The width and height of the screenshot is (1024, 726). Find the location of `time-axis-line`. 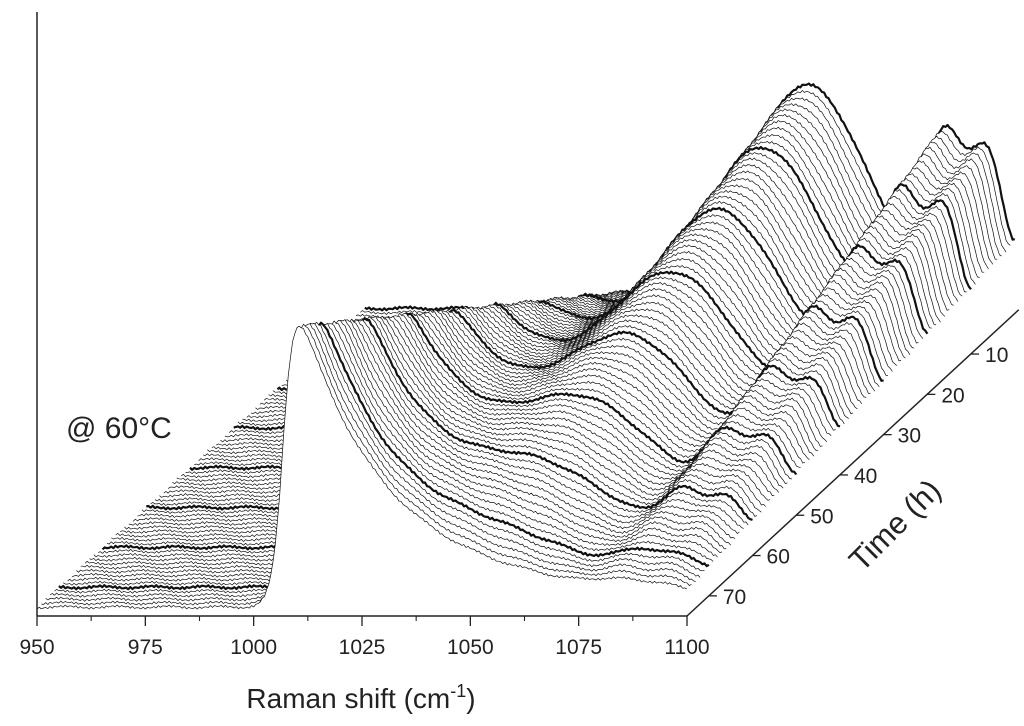

time-axis-line is located at coordinates (853, 463).